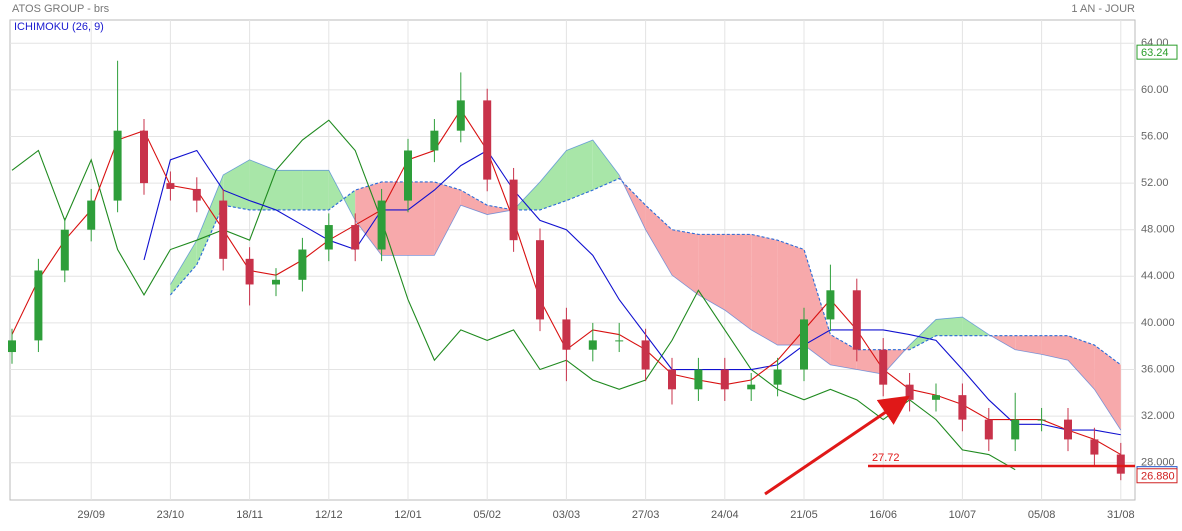 The image size is (1182, 531). Describe the element at coordinates (1158, 416) in the screenshot. I see `y-tick-label: 32.000` at that location.